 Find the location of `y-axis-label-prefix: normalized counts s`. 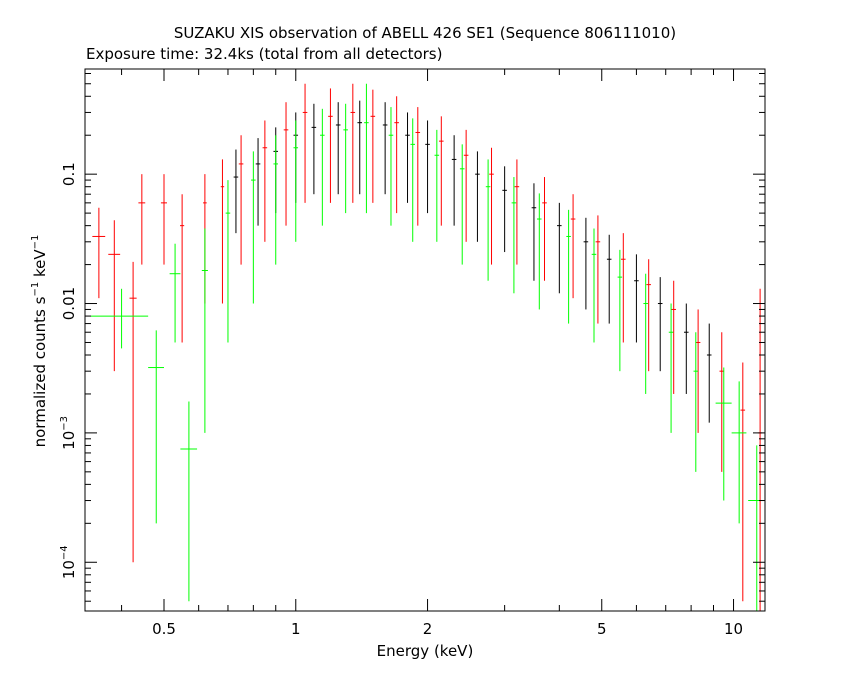

y-axis-label-prefix: normalized counts s is located at coordinates (40, 371).